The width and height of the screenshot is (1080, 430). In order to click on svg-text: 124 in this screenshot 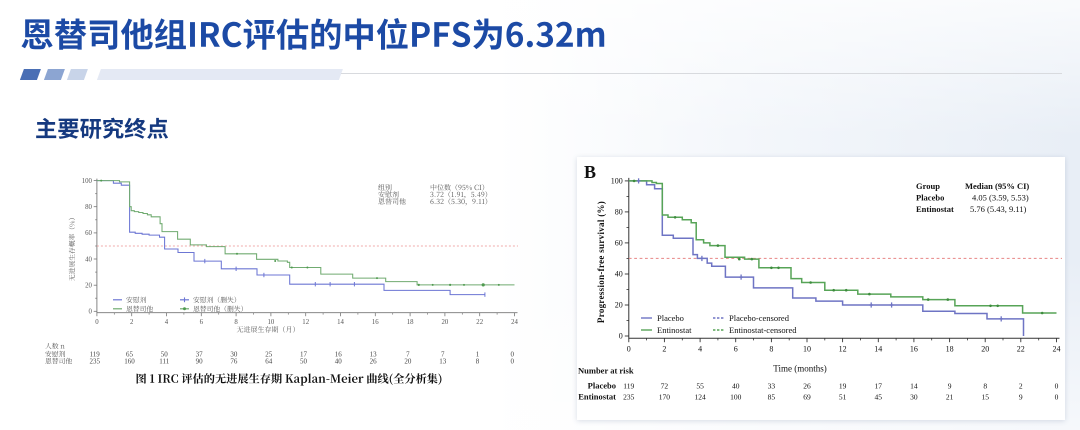, I will do `click(700, 397)`.